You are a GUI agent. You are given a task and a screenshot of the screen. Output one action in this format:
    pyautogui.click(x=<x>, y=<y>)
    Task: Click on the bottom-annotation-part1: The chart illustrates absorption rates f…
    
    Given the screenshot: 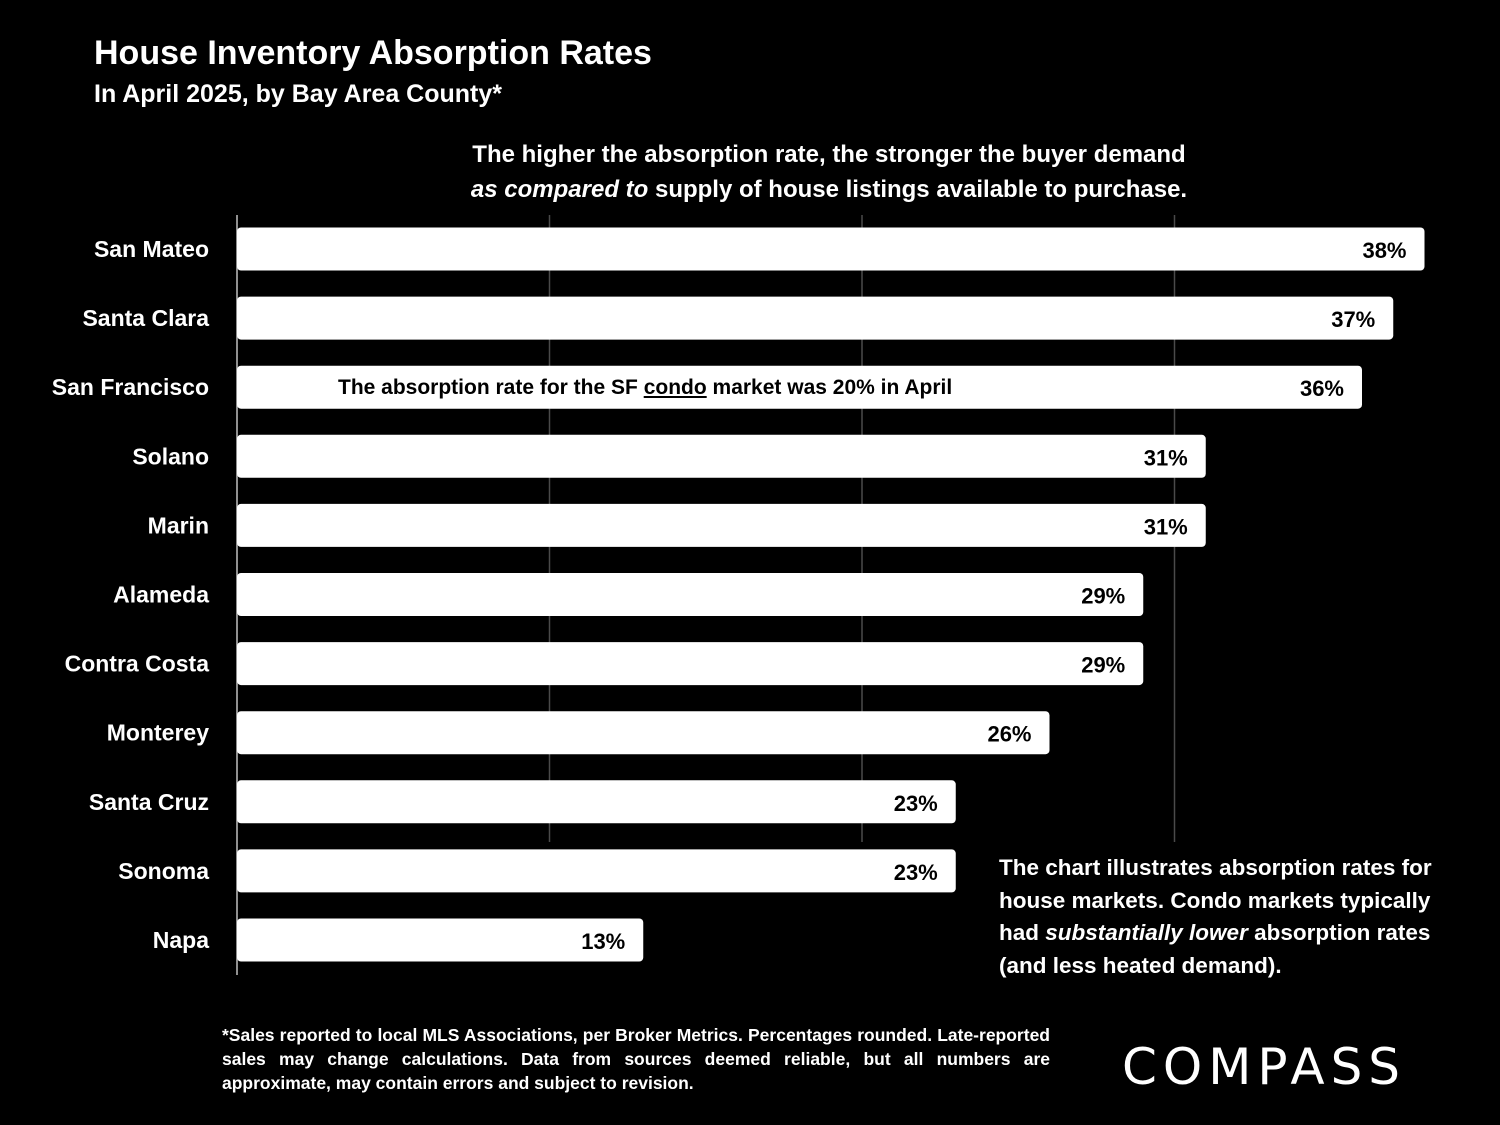 What is the action you would take?
    pyautogui.click(x=1215, y=900)
    